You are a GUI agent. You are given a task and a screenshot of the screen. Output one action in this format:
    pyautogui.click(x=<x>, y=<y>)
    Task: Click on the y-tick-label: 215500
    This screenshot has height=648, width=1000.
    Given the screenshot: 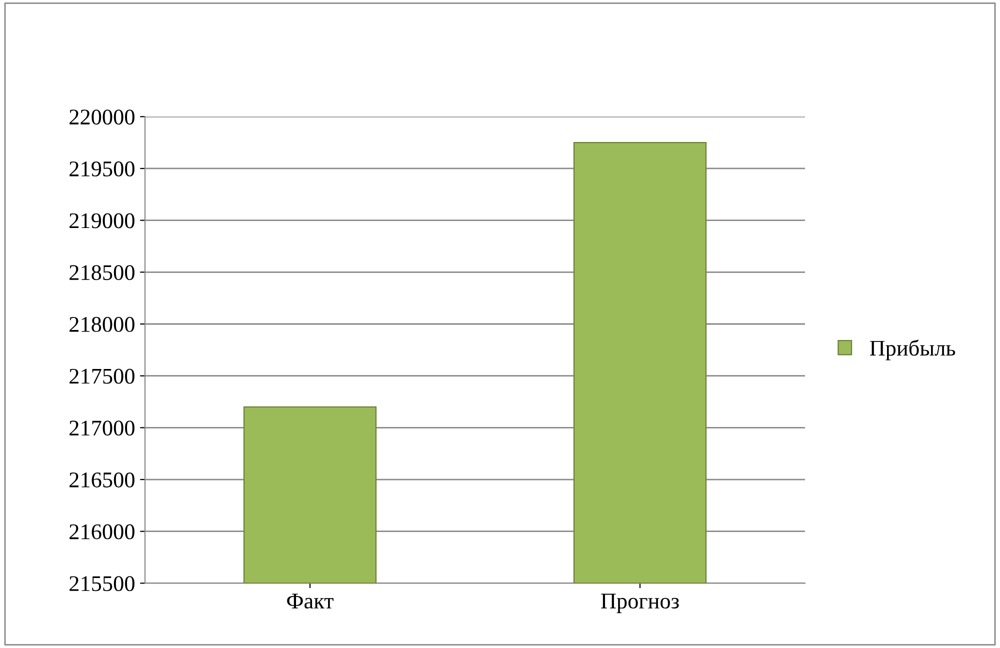 What is the action you would take?
    pyautogui.click(x=102, y=584)
    